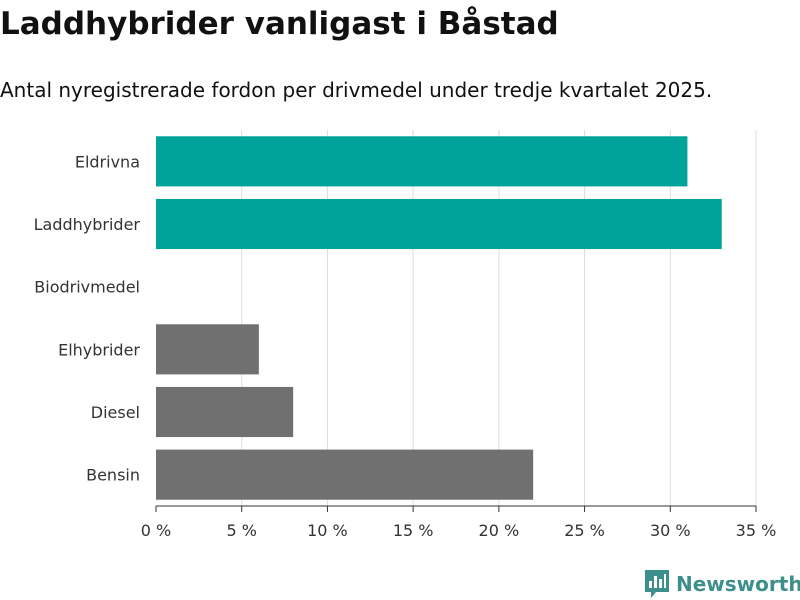 The height and width of the screenshot is (600, 800). I want to click on newsworthy-logo-icon, so click(657, 584).